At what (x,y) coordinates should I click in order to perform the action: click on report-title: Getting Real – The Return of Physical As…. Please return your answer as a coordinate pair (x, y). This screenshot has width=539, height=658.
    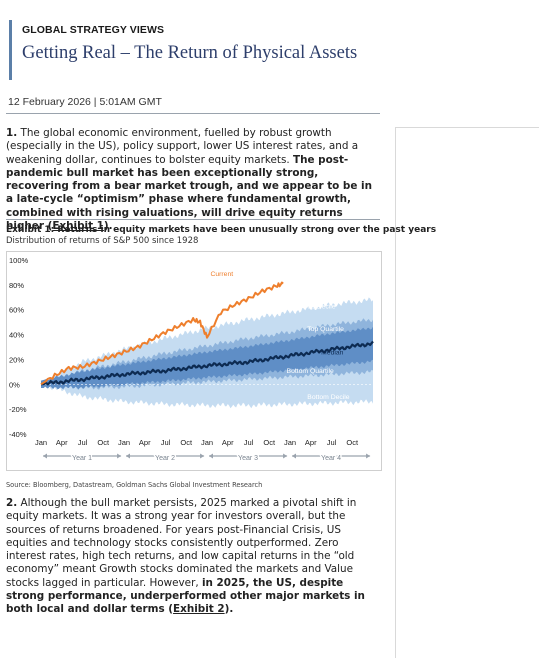
    Looking at the image, I should click on (190, 53).